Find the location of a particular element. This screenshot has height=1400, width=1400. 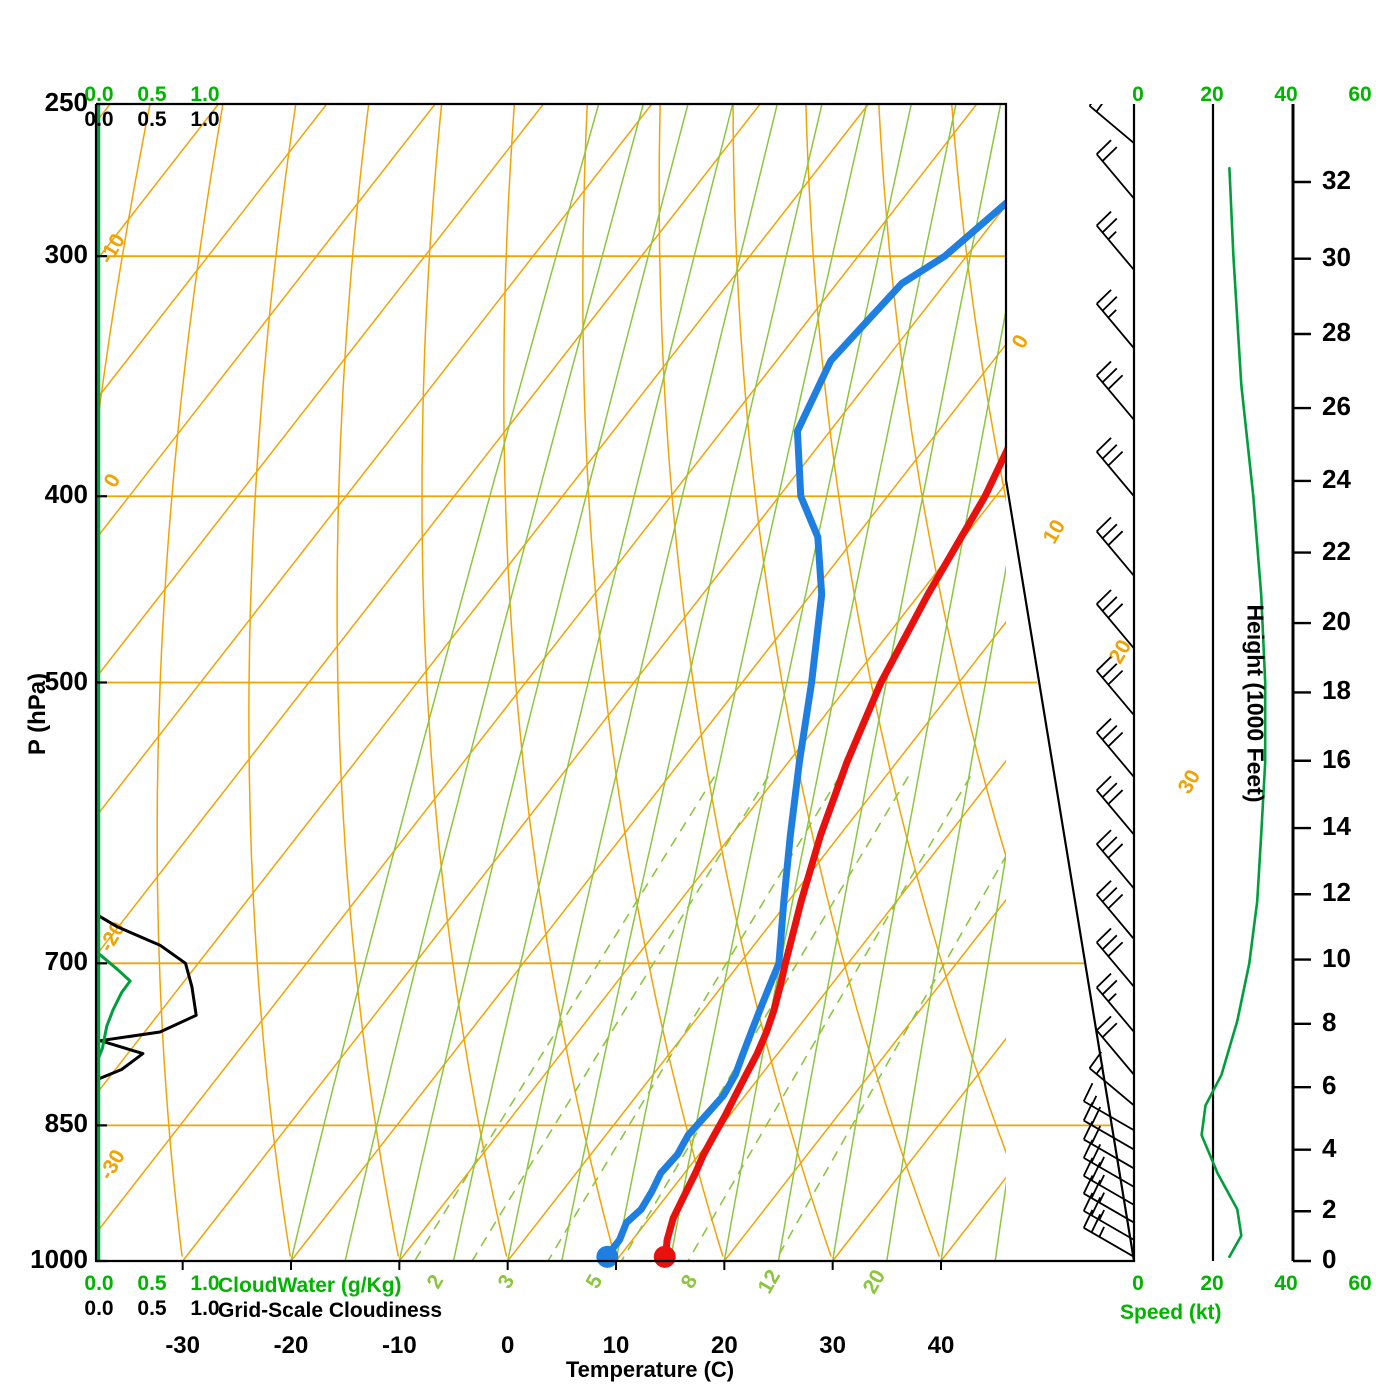

height-tick-label-8: 8 is located at coordinates (1329, 1021).